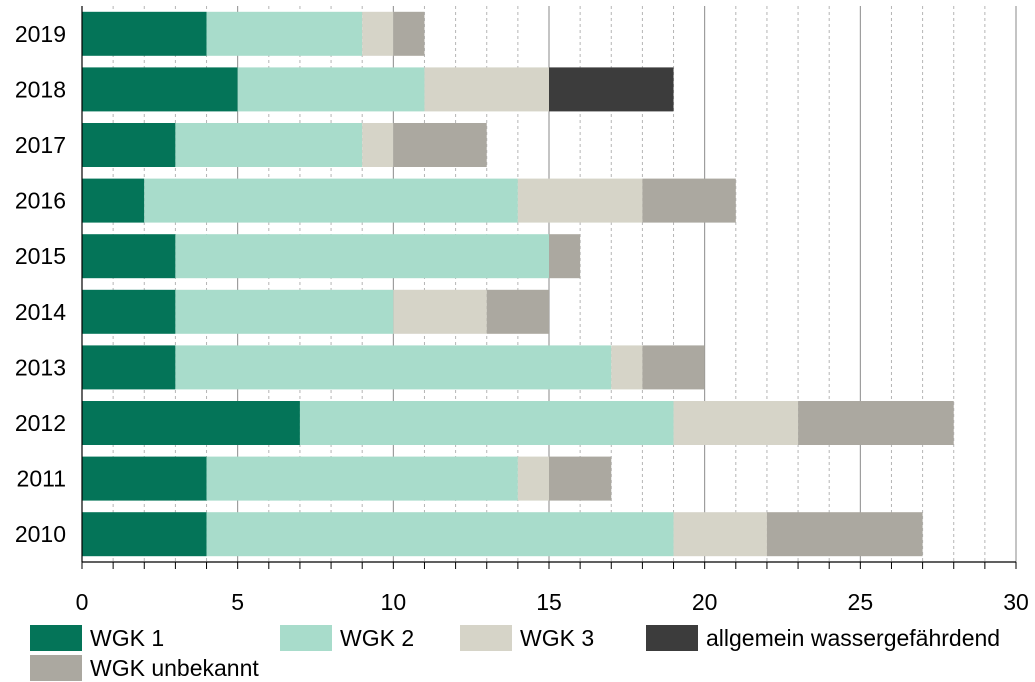  What do you see at coordinates (611, 89) in the screenshot?
I see `bar-segment-allgemein-wassergef-hrdend-2018` at bounding box center [611, 89].